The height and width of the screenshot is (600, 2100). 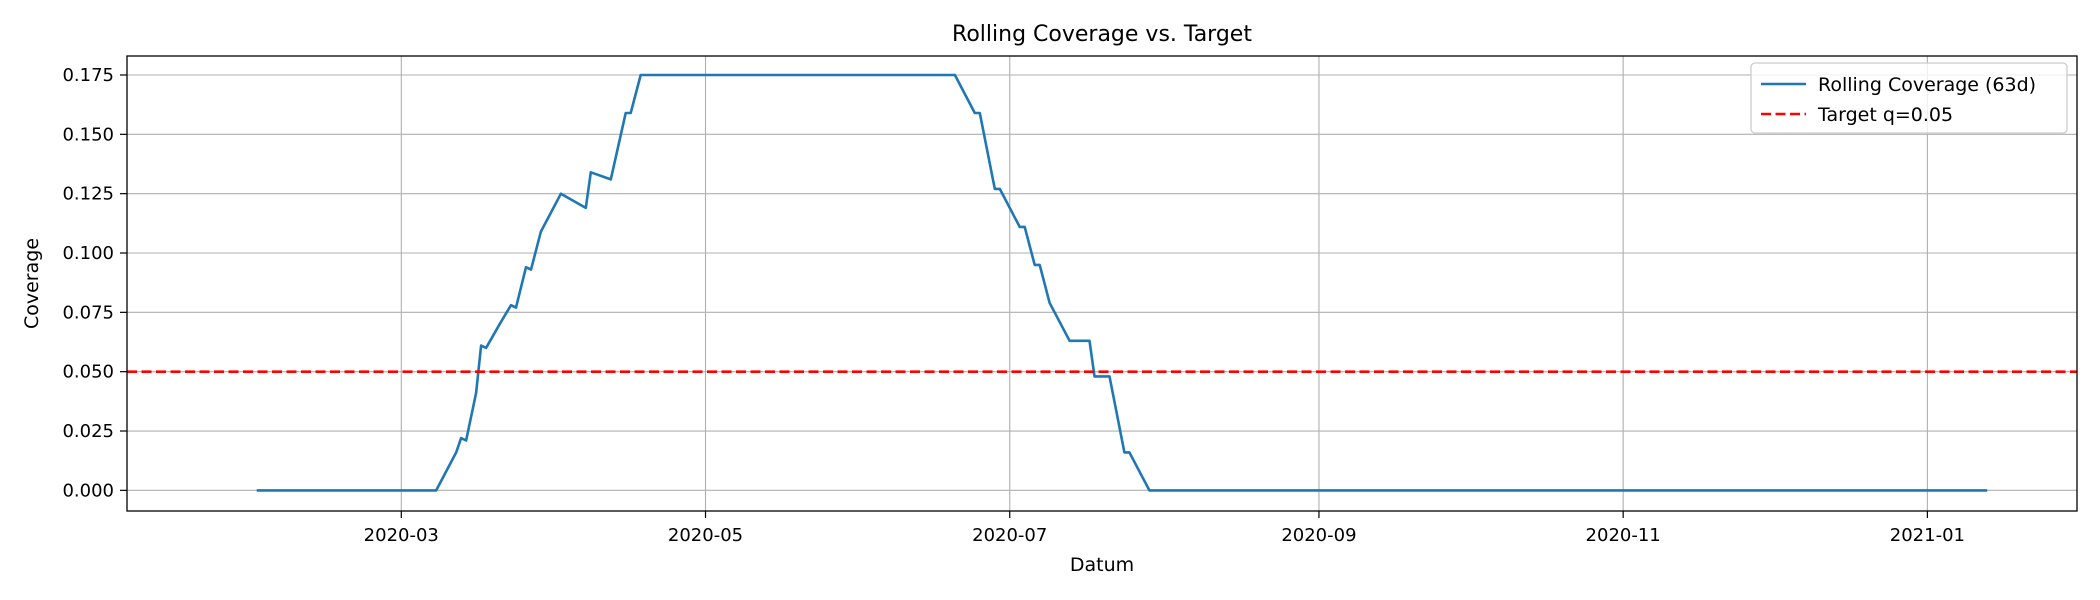 What do you see at coordinates (1102, 565) in the screenshot?
I see `x-axis-title: Datum` at bounding box center [1102, 565].